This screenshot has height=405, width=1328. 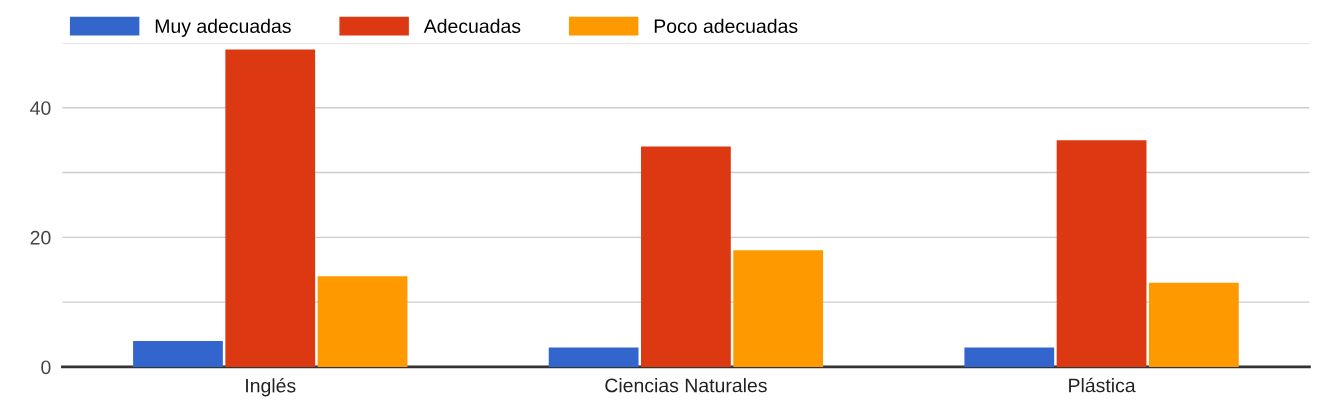 I want to click on y-tick-label: 40, so click(x=40, y=108).